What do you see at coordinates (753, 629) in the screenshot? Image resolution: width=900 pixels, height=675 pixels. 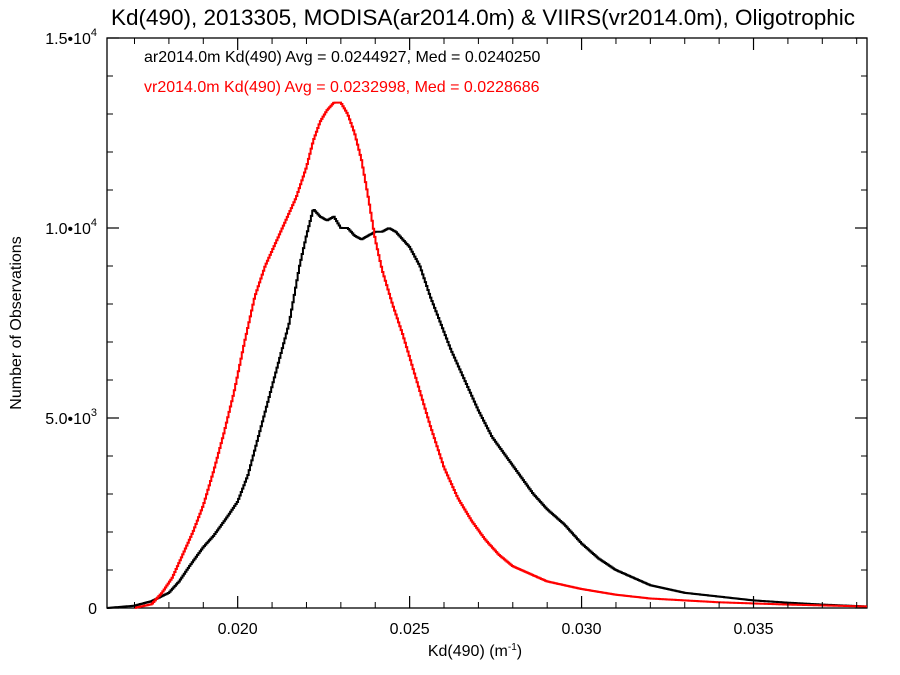 I see `x-tick-label: 0.035` at bounding box center [753, 629].